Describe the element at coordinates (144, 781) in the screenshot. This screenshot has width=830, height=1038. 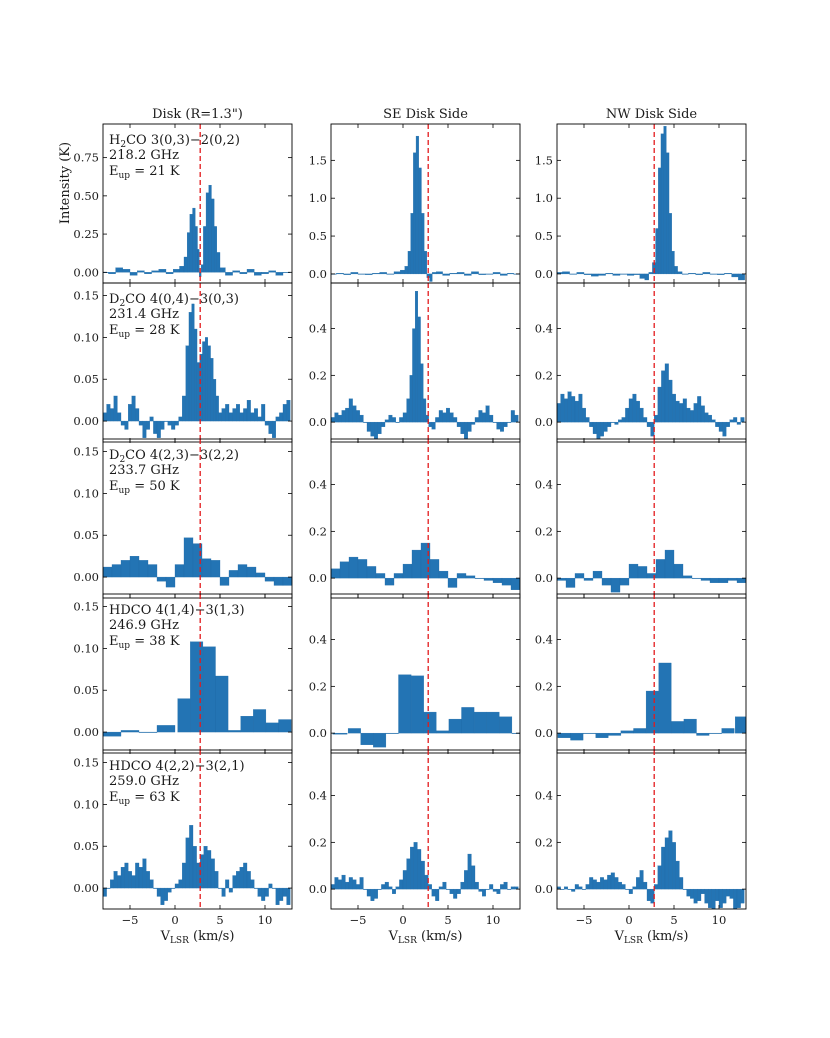
I see `frequency-label: 259.0 GHz` at that location.